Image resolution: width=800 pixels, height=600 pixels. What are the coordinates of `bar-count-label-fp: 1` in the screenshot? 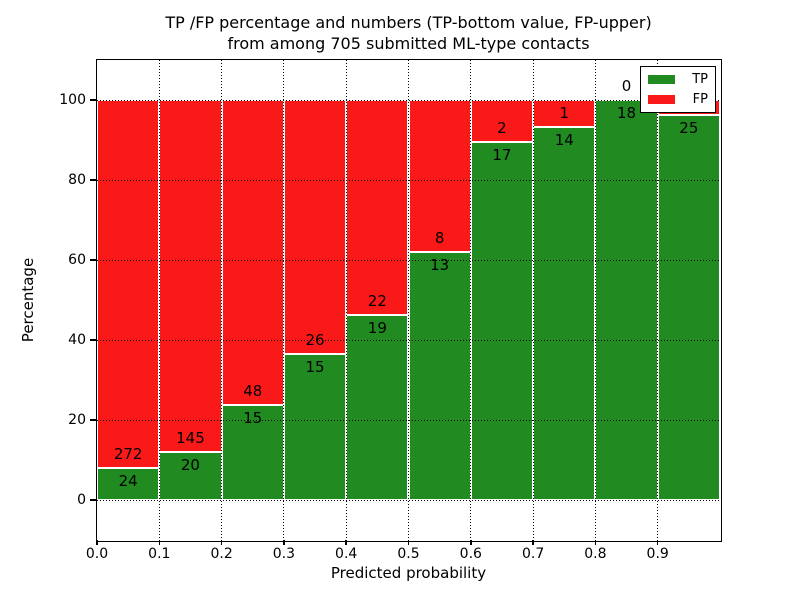 It's located at (564, 112).